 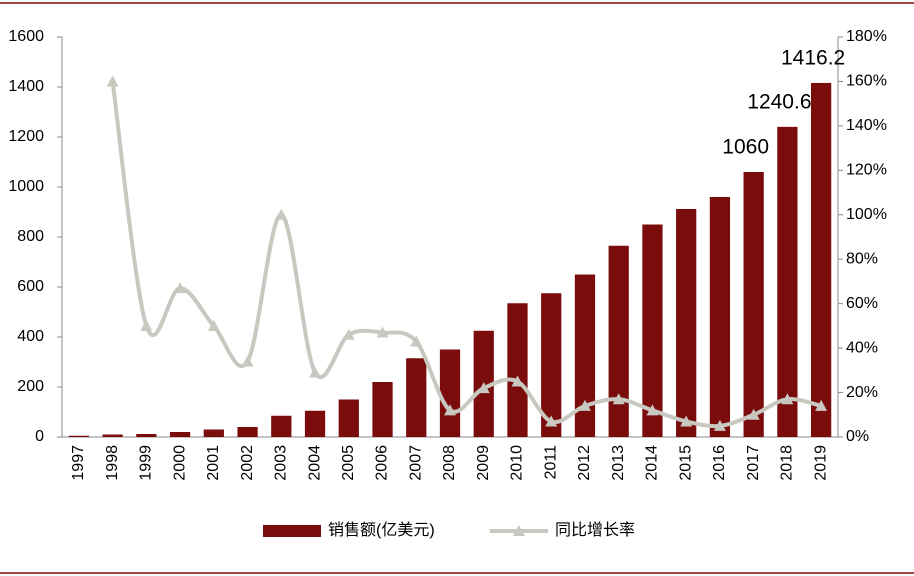 I want to click on y2-tick-label: 40%, so click(x=862, y=347).